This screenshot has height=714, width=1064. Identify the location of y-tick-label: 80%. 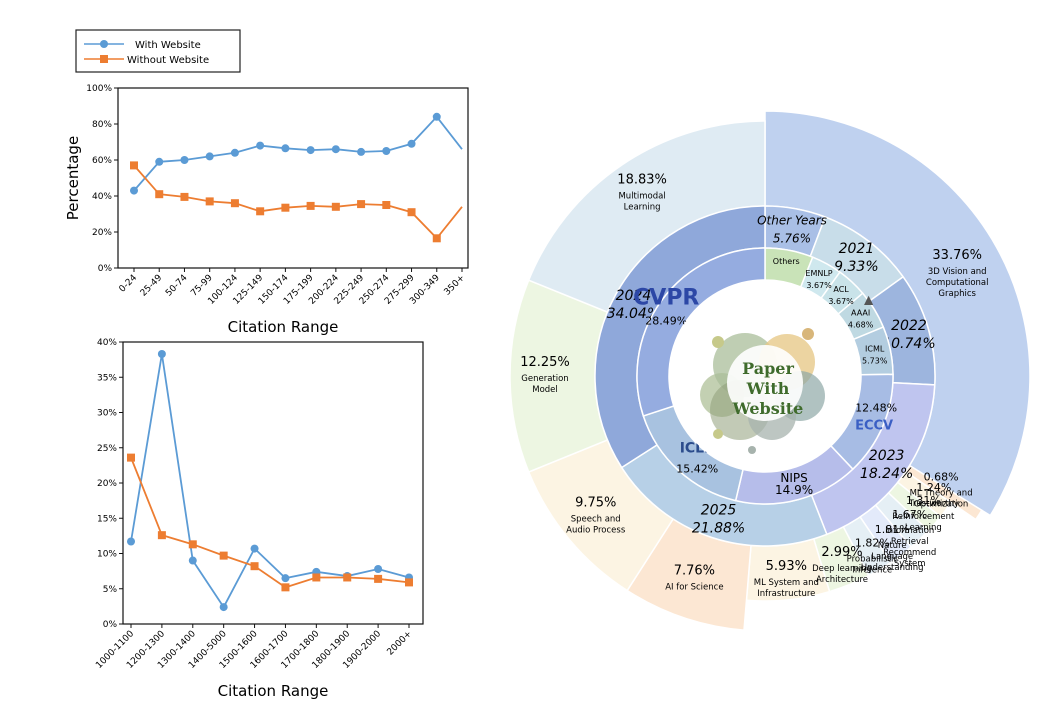
(102, 125).